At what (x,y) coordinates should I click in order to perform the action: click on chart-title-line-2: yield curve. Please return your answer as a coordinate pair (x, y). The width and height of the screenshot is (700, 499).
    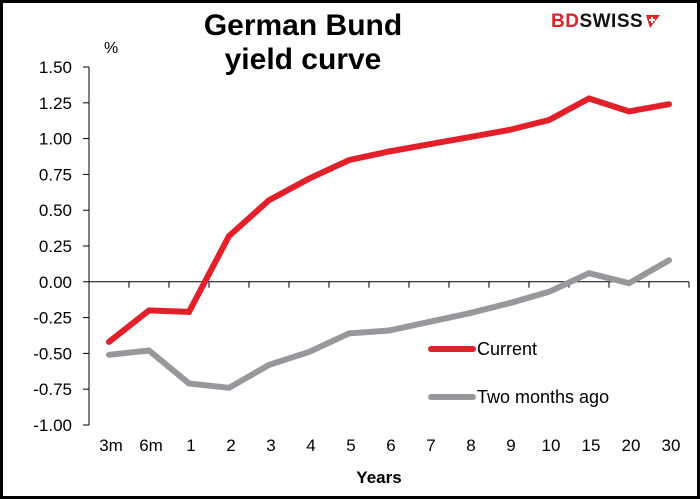
    Looking at the image, I should click on (303, 59).